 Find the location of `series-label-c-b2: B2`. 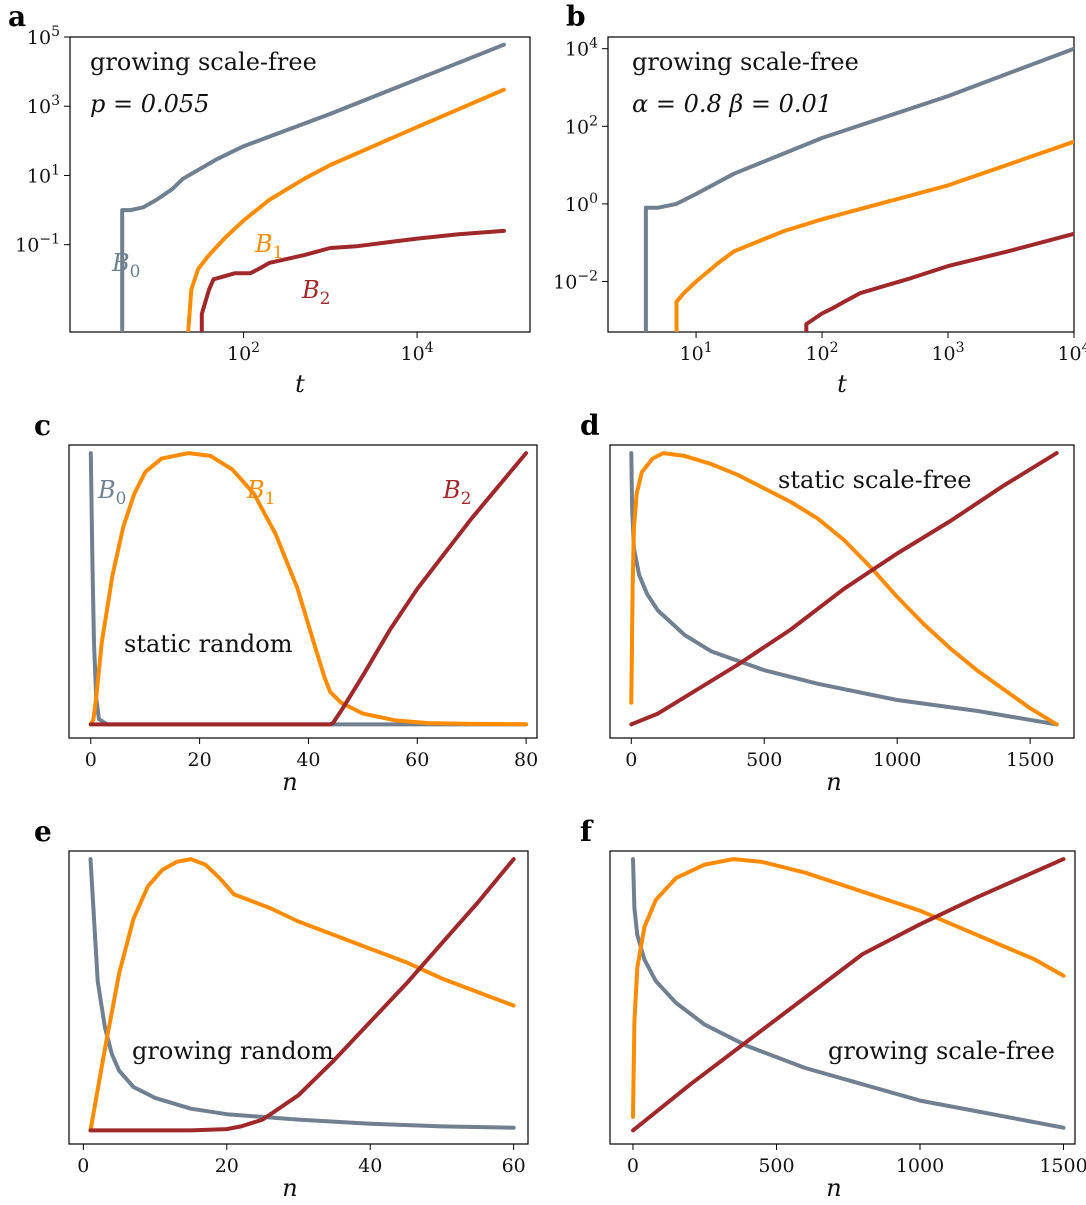

series-label-c-b2: B2 is located at coordinates (456, 492).